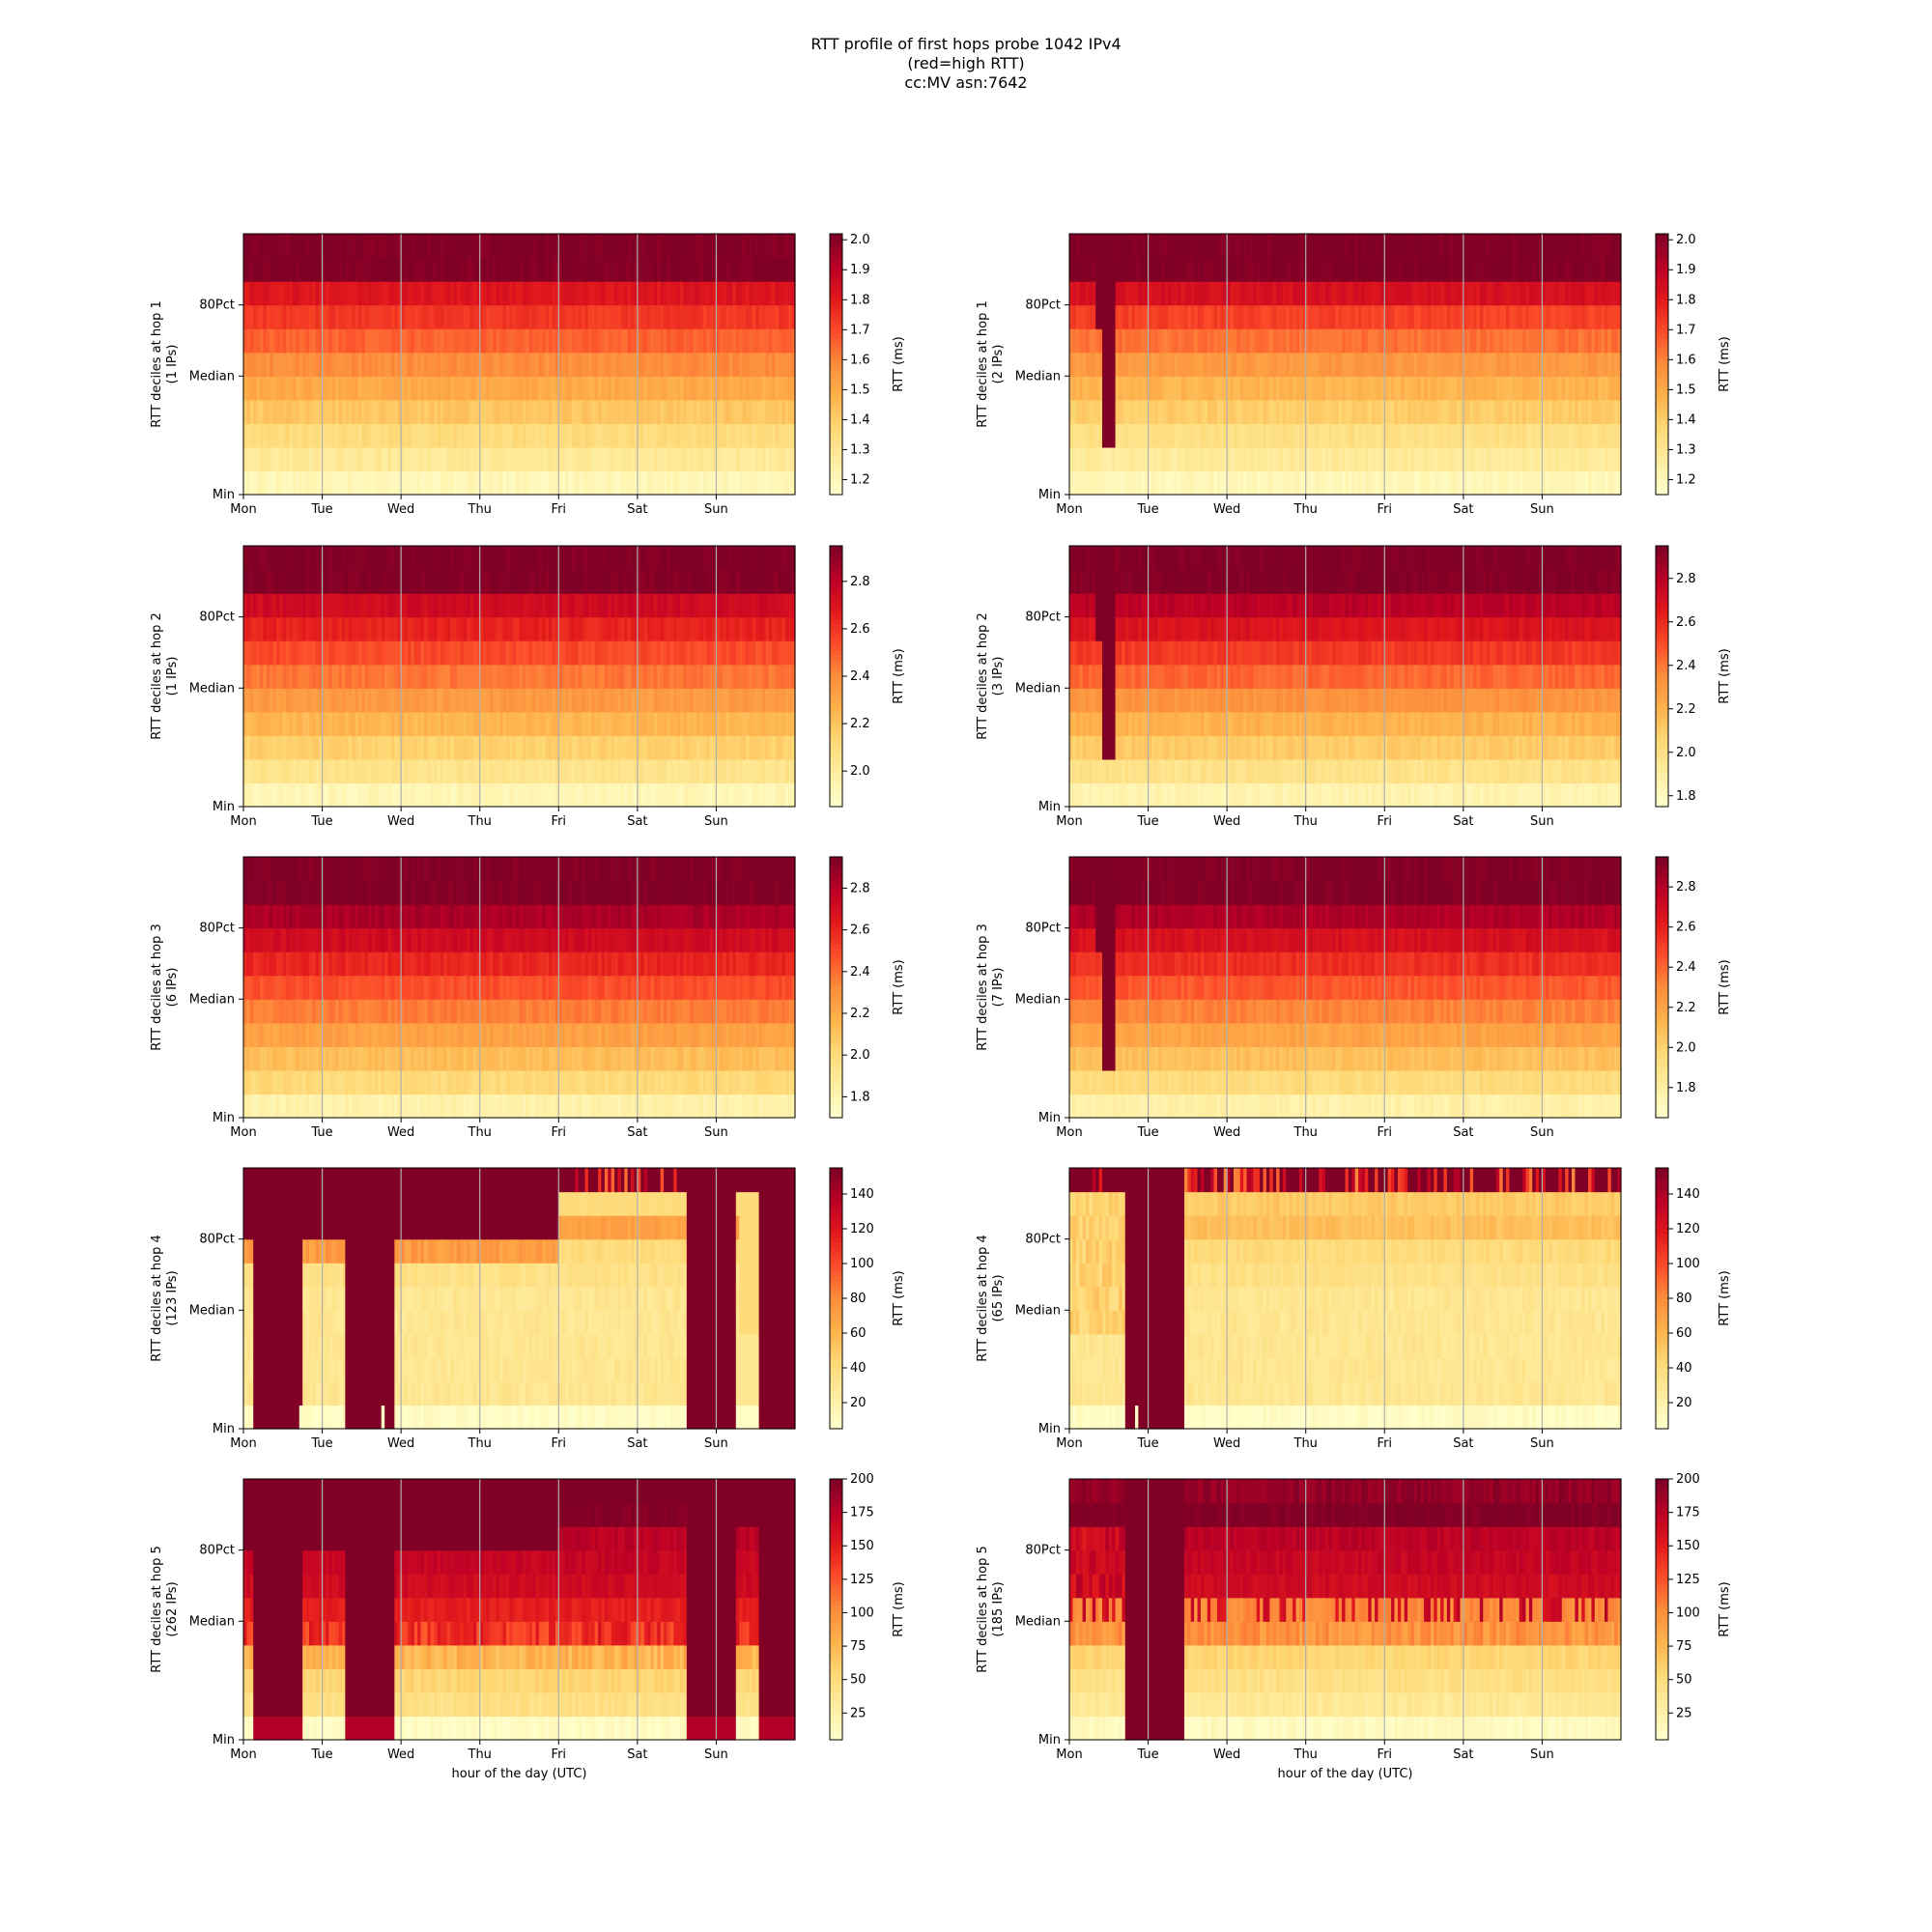 The height and width of the screenshot is (1932, 1932). Describe the element at coordinates (860, 419) in the screenshot. I see `colorbar-tick-label: 1.4` at that location.